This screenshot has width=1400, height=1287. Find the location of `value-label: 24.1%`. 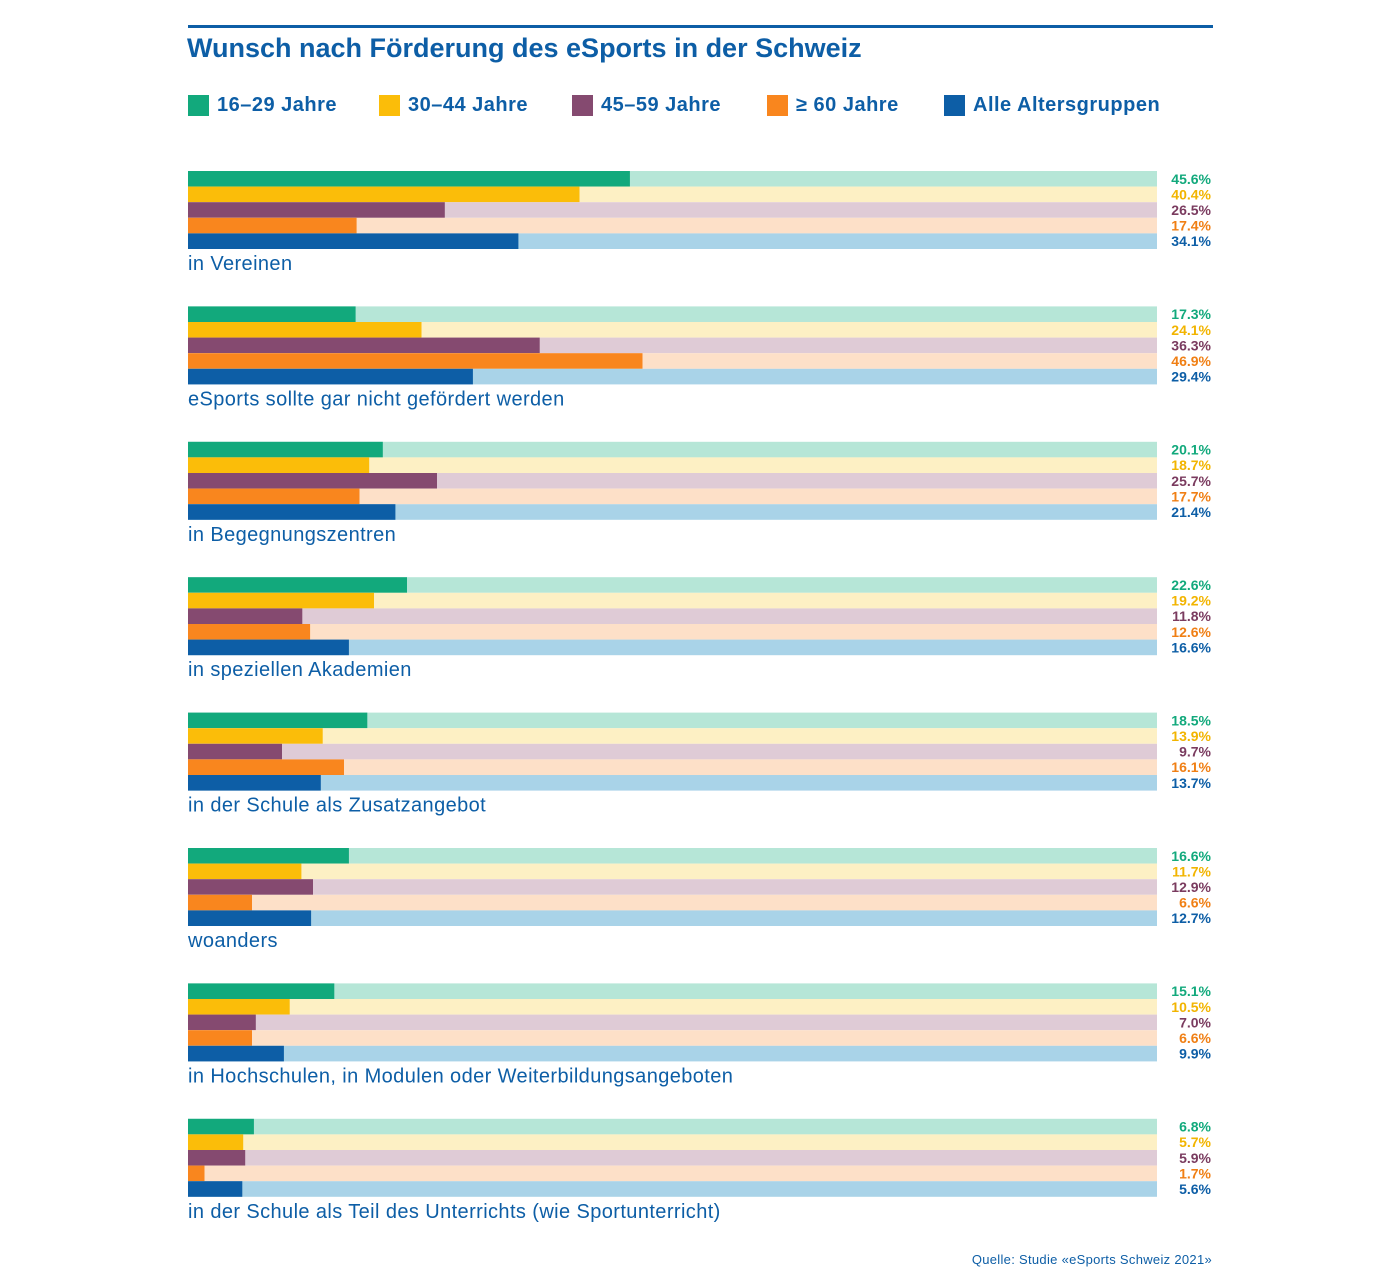

value-label: 24.1% is located at coordinates (1191, 330).